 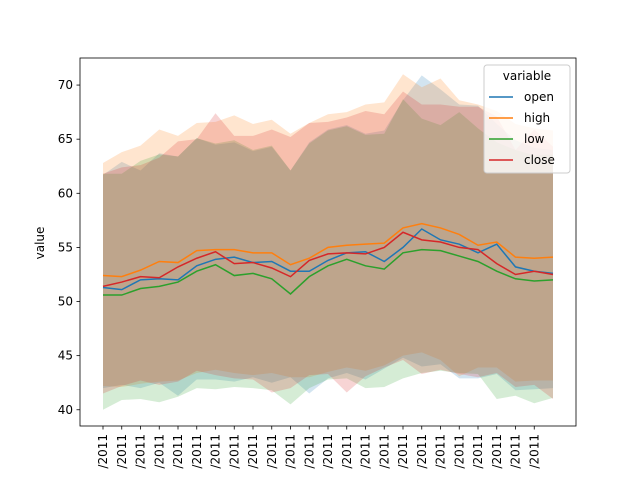 What do you see at coordinates (539, 97) in the screenshot?
I see `legend-label-open: open` at bounding box center [539, 97].